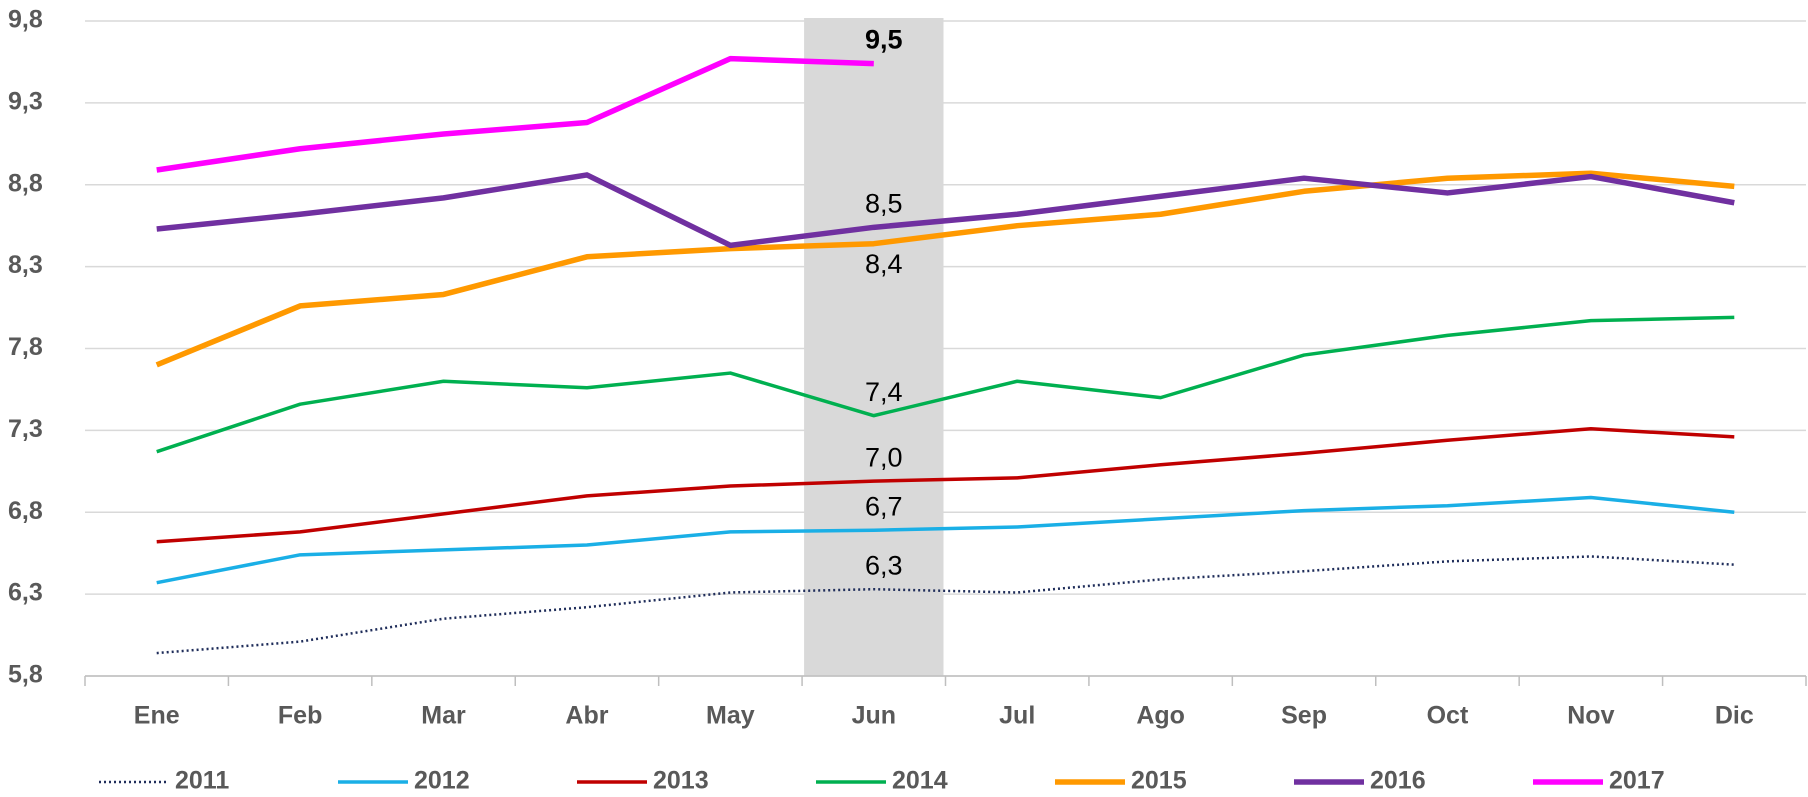  What do you see at coordinates (920, 781) in the screenshot?
I see `legend-label: 2014` at bounding box center [920, 781].